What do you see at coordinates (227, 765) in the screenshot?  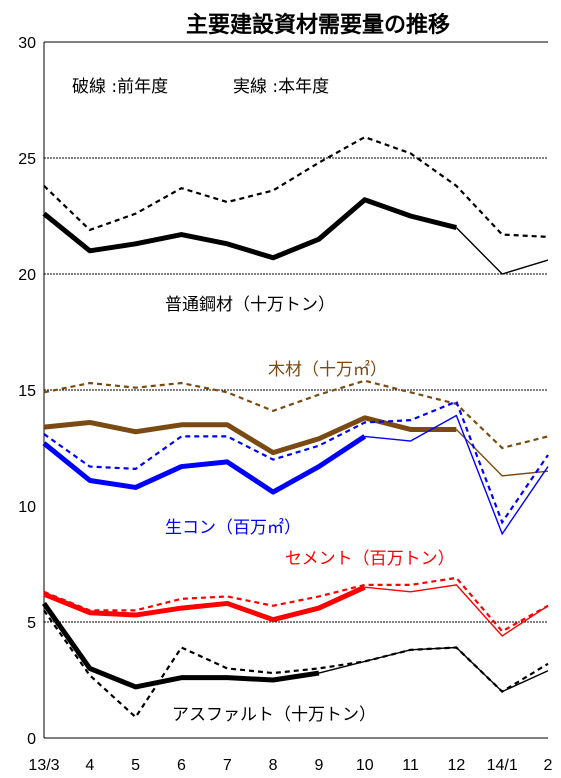 I see `x-tick-label: 7` at bounding box center [227, 765].